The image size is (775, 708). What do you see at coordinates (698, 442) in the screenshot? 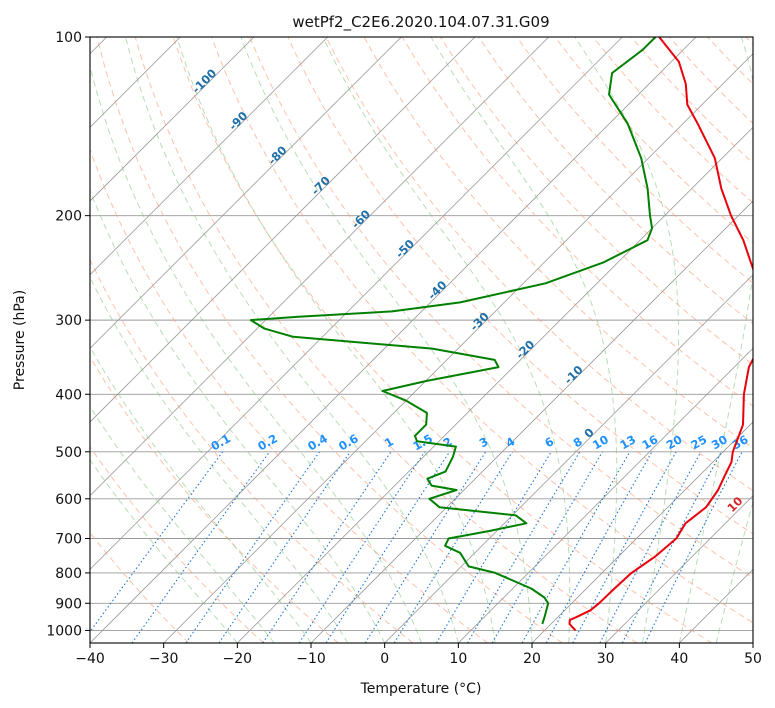
I see `mixing-ratio-label: 25` at bounding box center [698, 442].